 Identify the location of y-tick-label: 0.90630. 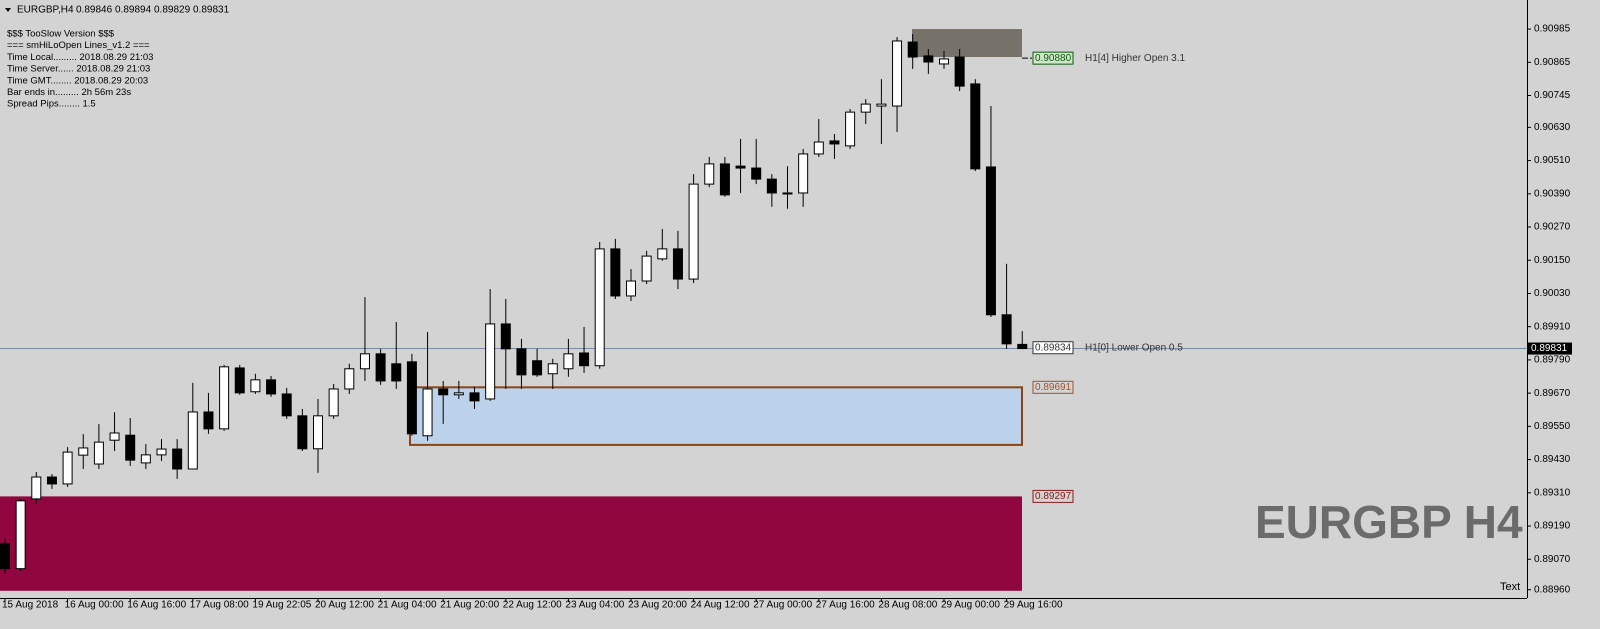
(1552, 127).